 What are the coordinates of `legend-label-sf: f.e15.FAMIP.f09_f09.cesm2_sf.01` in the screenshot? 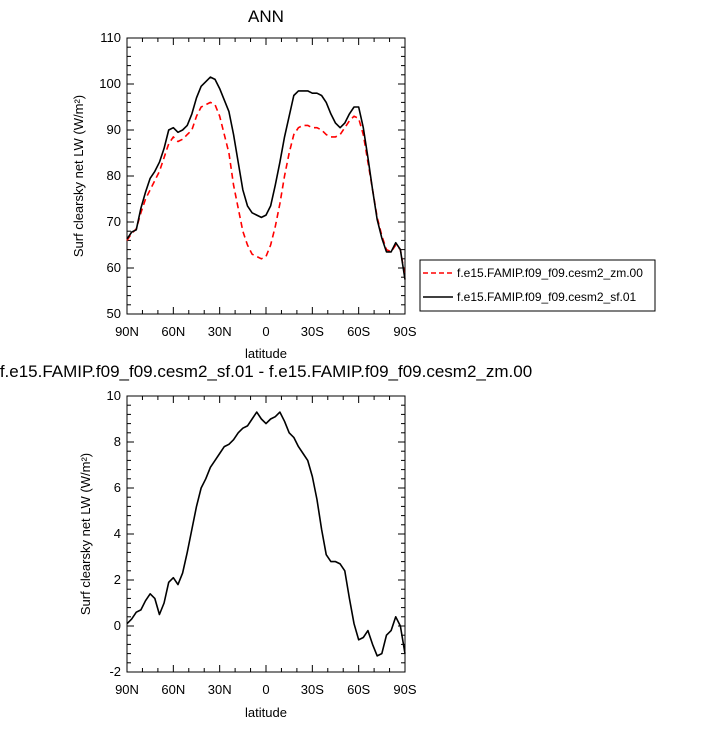 It's located at (547, 297).